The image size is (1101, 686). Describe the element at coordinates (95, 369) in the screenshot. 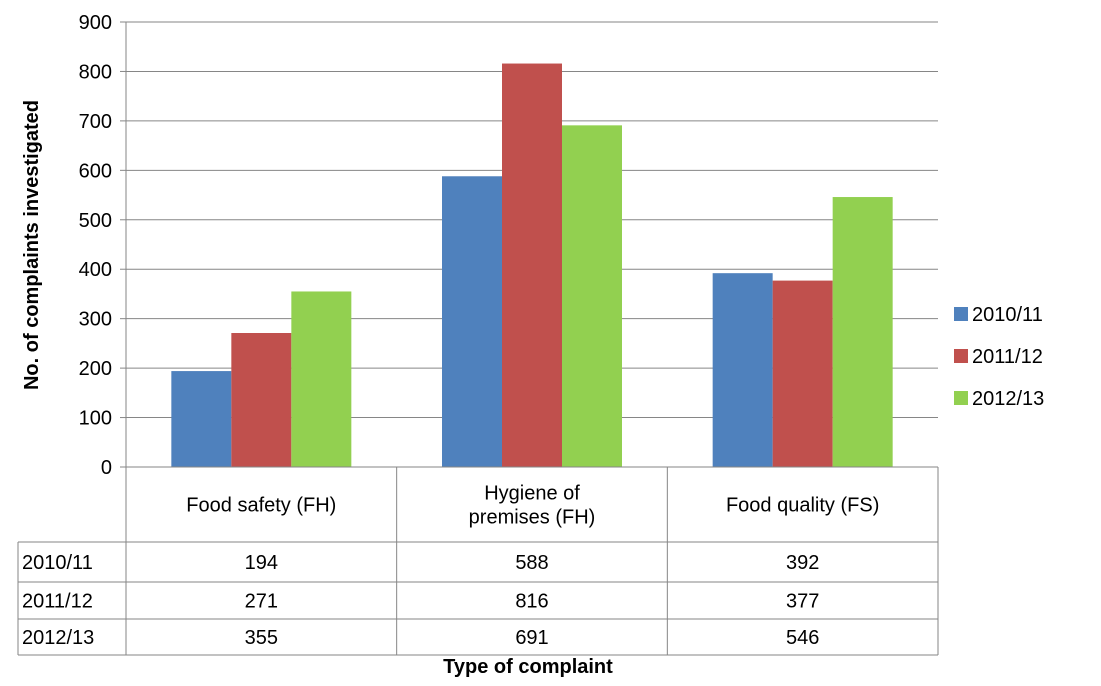

I see `y-tick-label: 200` at that location.